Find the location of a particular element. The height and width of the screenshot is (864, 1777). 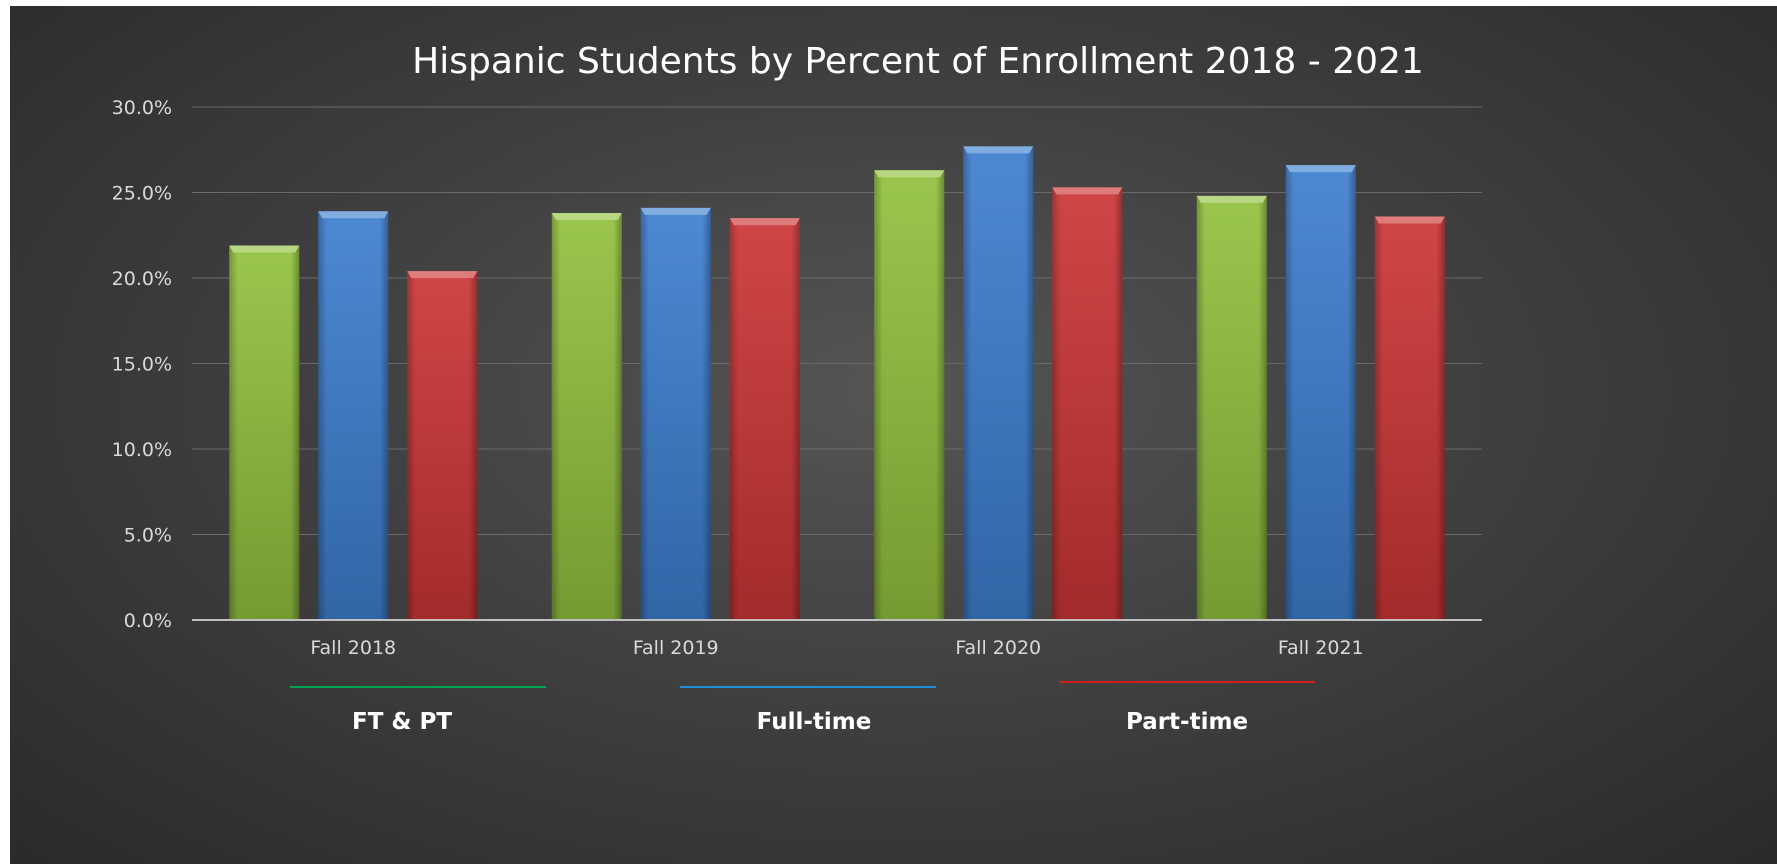

x-tick-label: Fall 2018 is located at coordinates (353, 648).